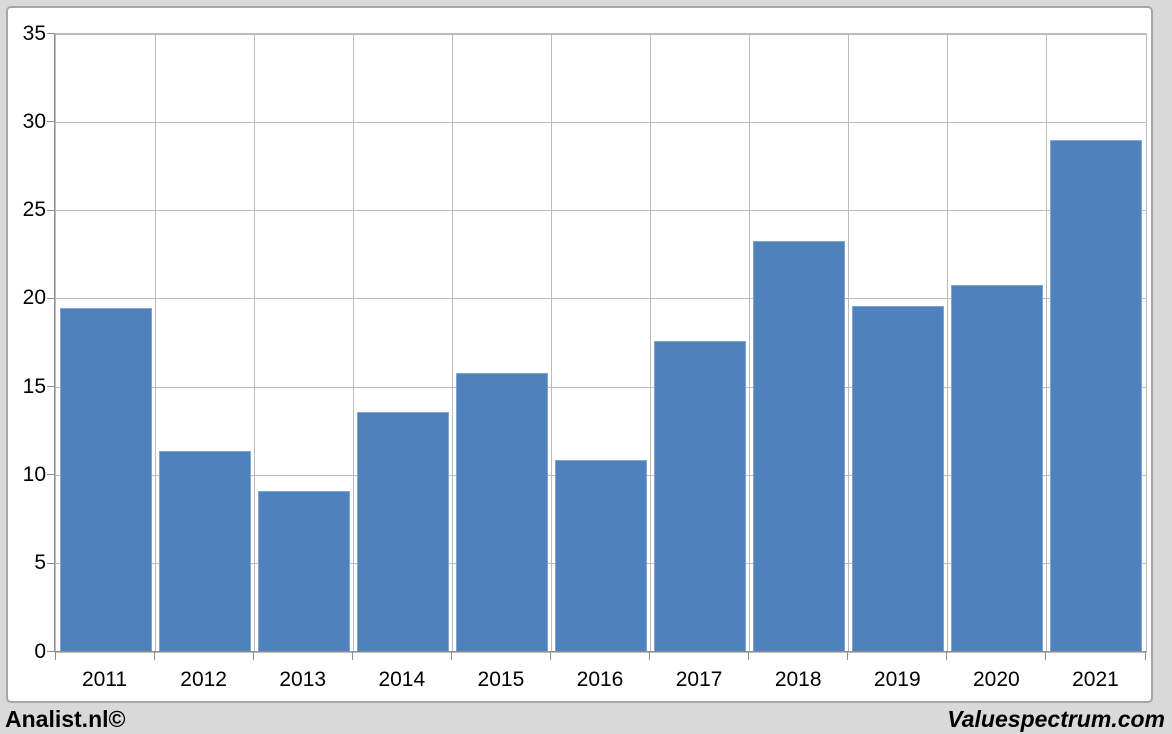 This screenshot has height=734, width=1172. What do you see at coordinates (40, 563) in the screenshot?
I see `y-tick-label: 5` at bounding box center [40, 563].